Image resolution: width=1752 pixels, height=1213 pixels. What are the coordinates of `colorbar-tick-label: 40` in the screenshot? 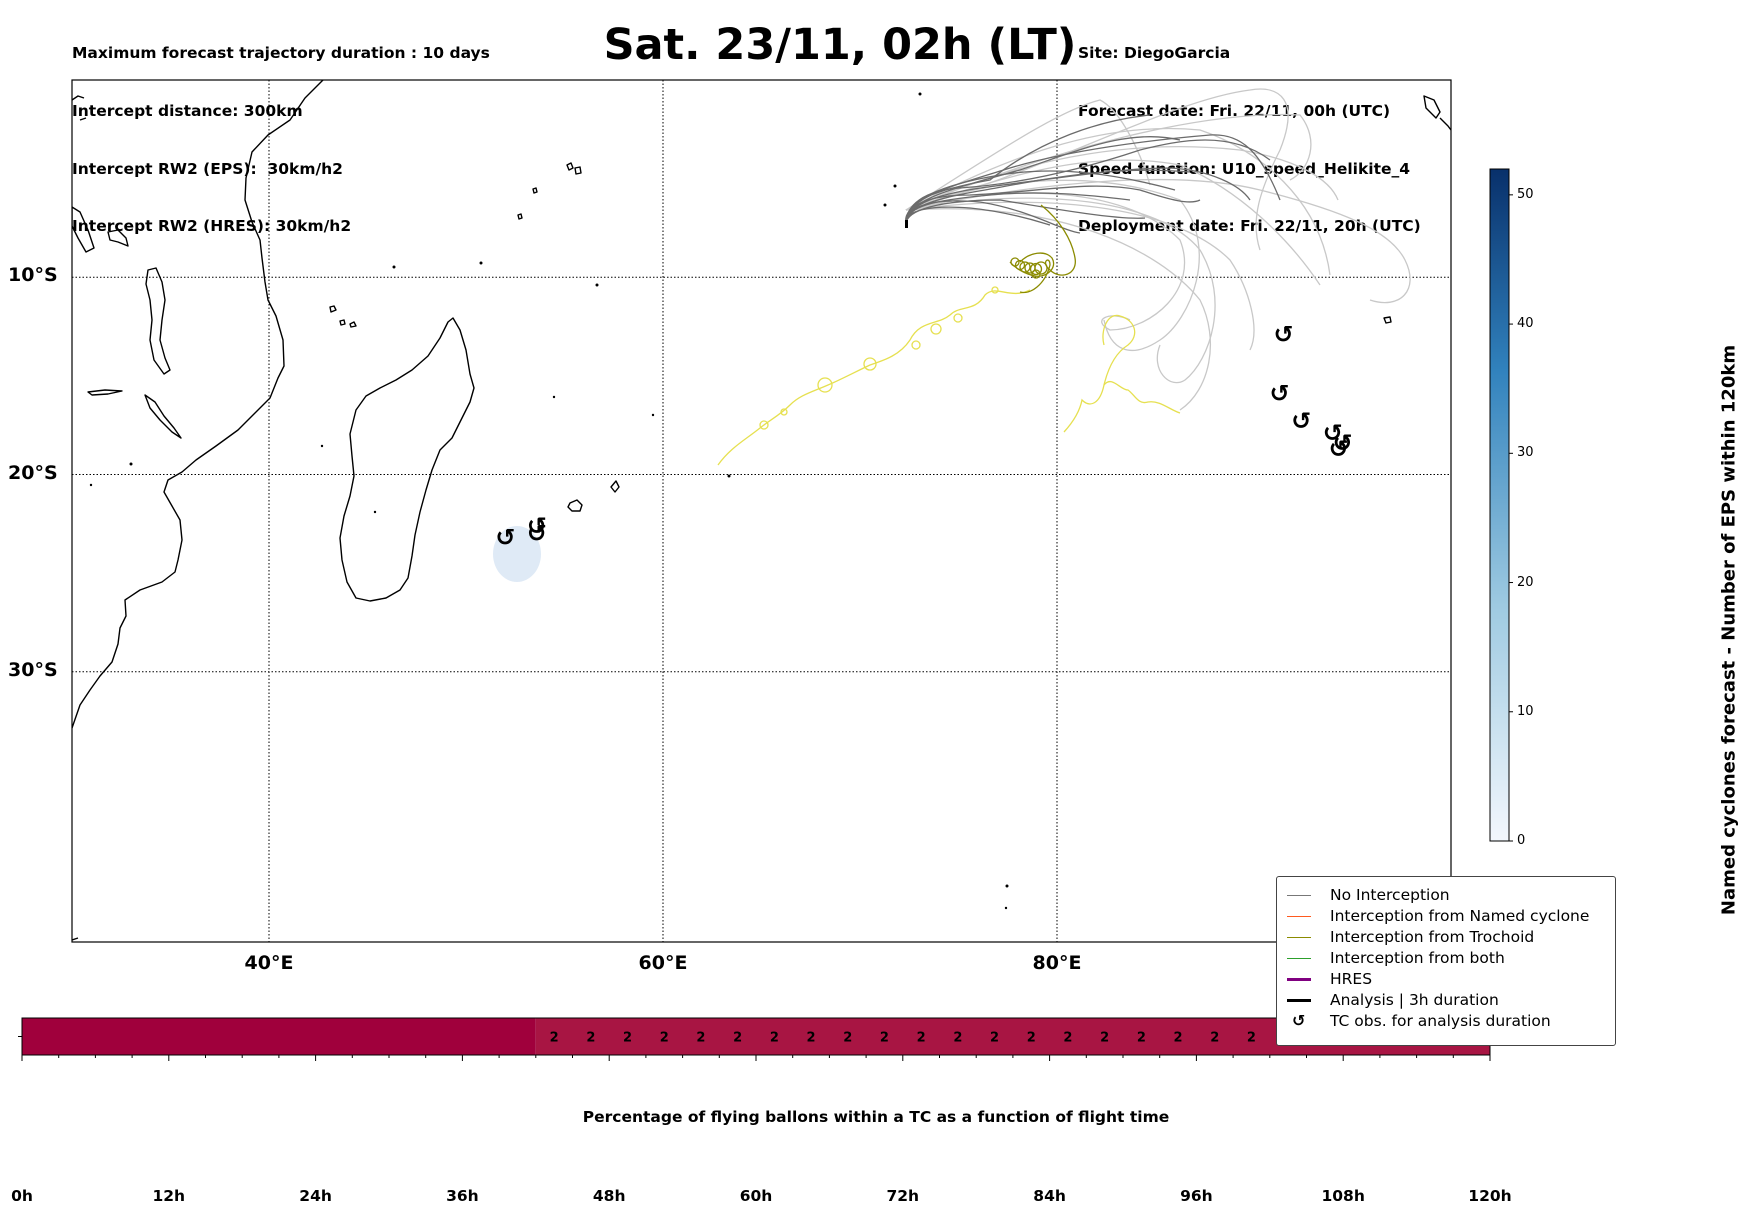 It's located at (1525, 324).